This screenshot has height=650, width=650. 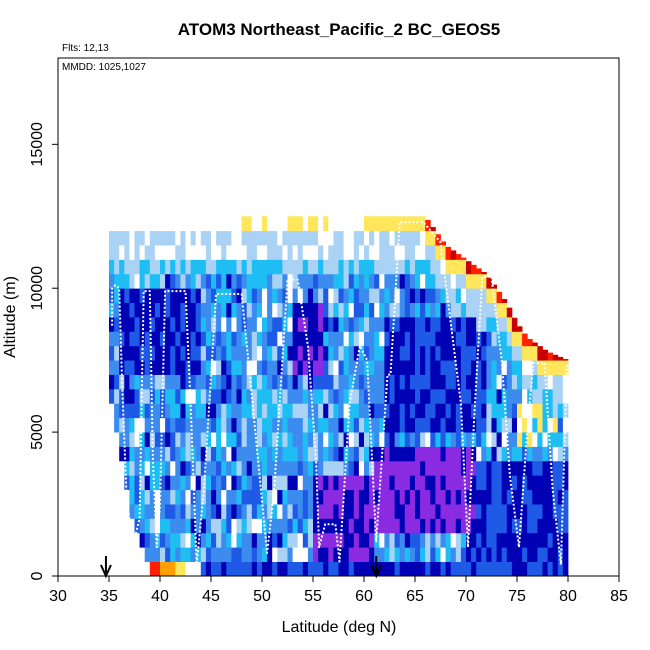 What do you see at coordinates (364, 596) in the screenshot?
I see `x-tick-label: 60` at bounding box center [364, 596].